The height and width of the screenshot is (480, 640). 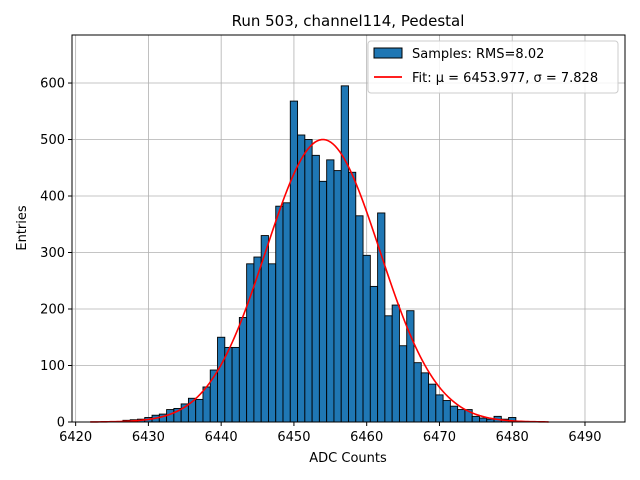 I want to click on y-tick-label: 500, so click(x=52, y=140).